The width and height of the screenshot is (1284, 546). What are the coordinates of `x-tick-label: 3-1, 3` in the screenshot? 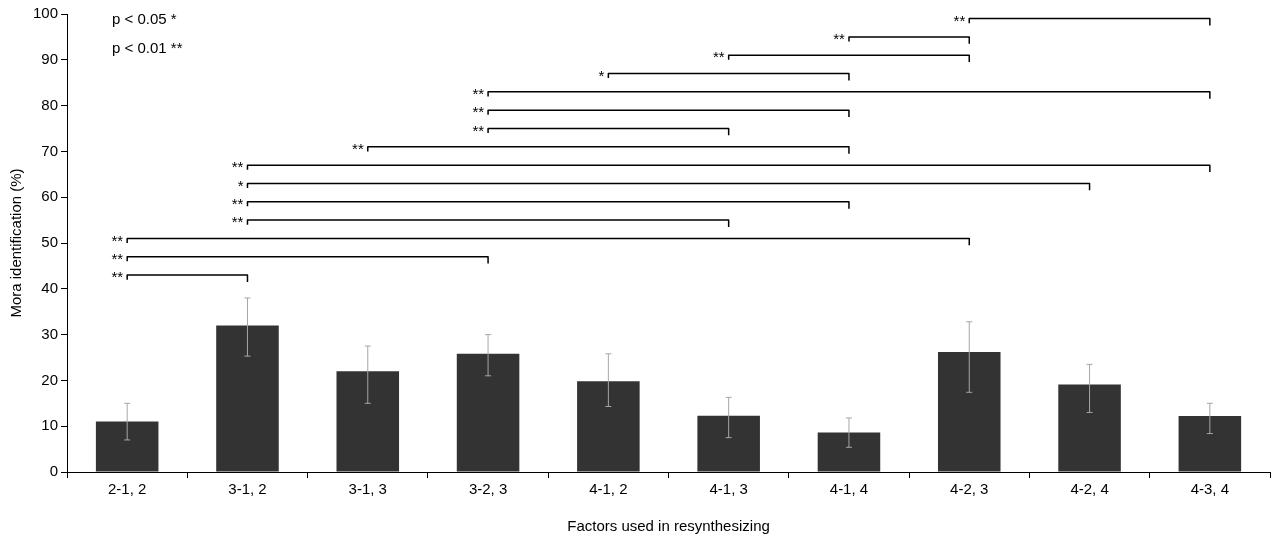 It's located at (367, 489).